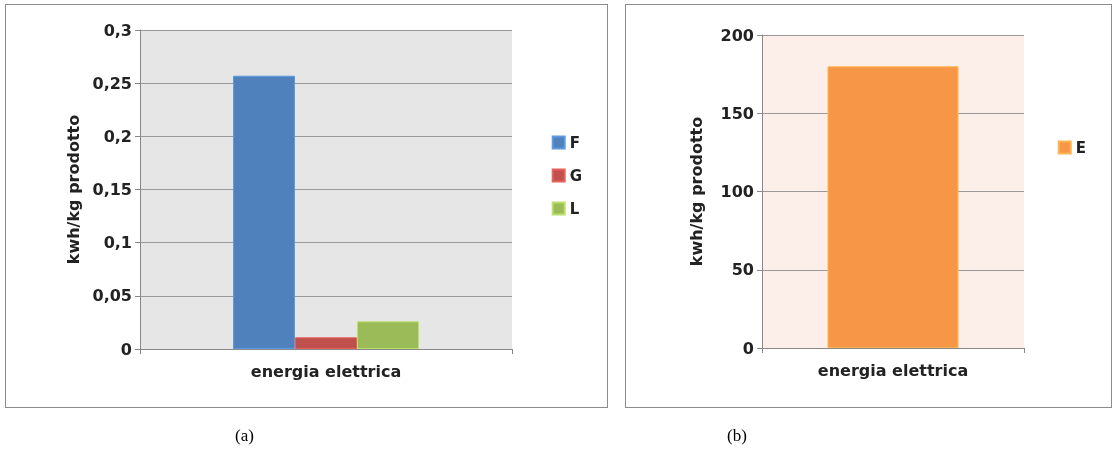 Image resolution: width=1116 pixels, height=456 pixels. I want to click on y-tick-label: 150, so click(737, 113).